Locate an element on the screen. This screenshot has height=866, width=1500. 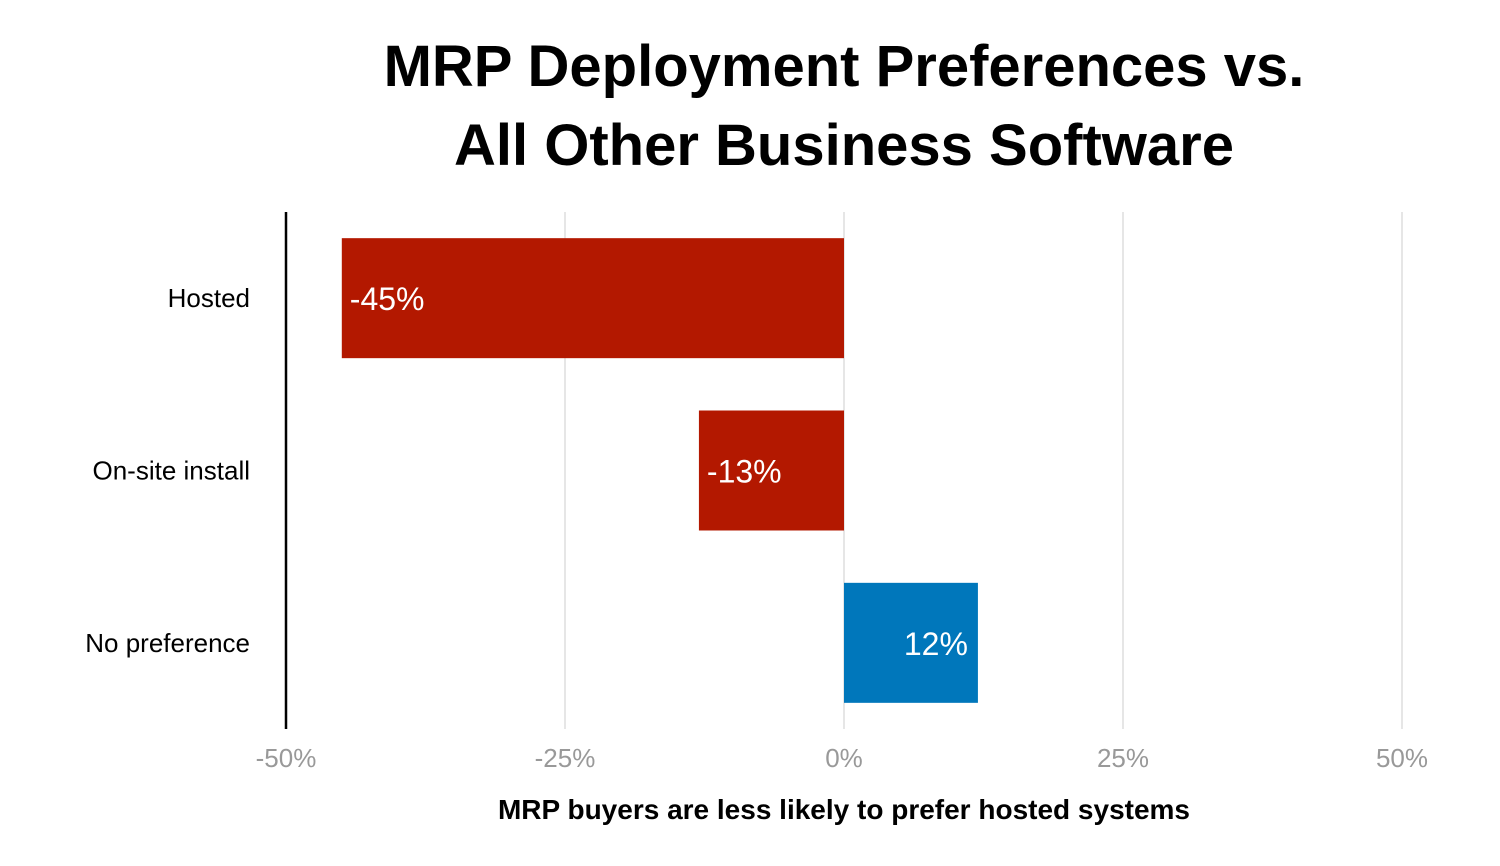
x-tick-label: 50% is located at coordinates (1402, 758).